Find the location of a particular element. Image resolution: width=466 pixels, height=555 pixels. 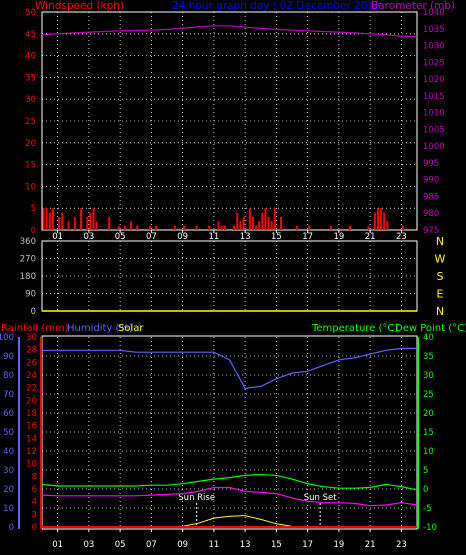

direction-tick: 90 is located at coordinates (30, 295).